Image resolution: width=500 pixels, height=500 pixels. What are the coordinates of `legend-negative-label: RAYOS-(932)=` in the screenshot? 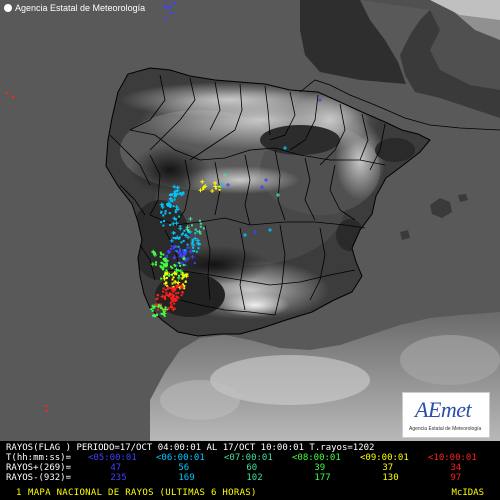 It's located at (39, 478).